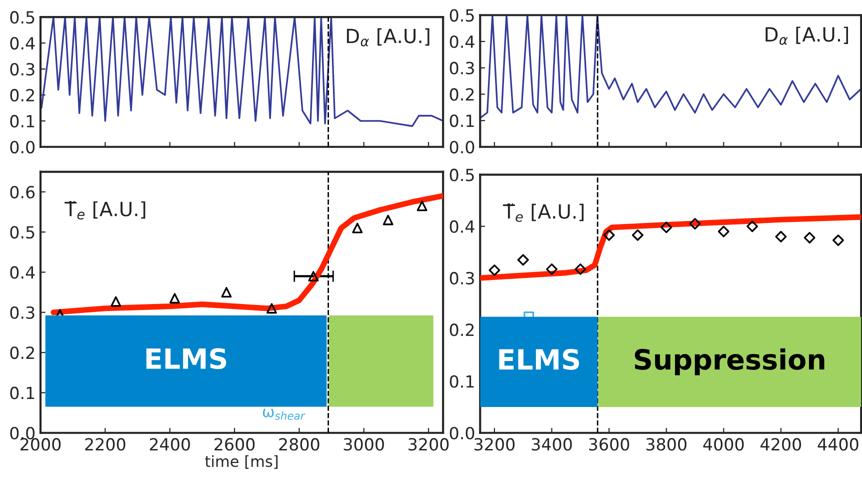 This screenshot has height=488, width=862. Describe the element at coordinates (609, 444) in the screenshot. I see `x-tick-label: 3600` at that location.